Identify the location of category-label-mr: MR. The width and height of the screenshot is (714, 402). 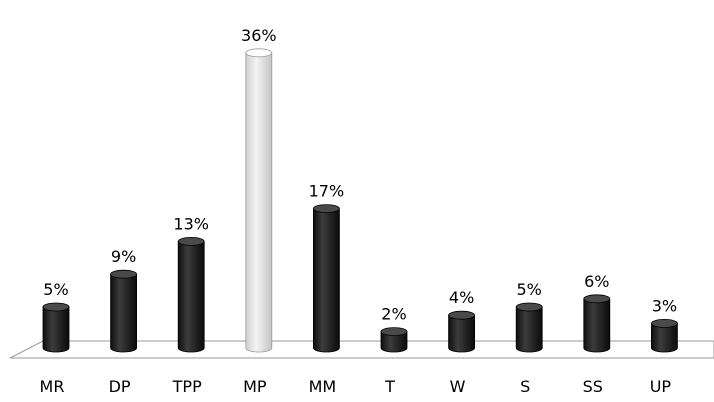
(52, 386).